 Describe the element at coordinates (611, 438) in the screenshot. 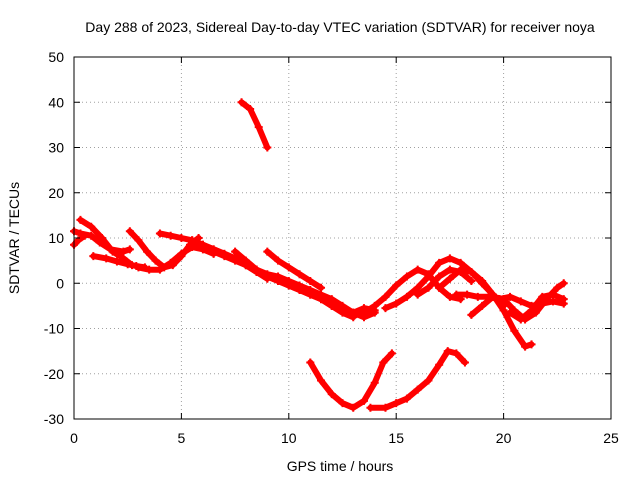

I see `x-tick-label: 25` at that location.